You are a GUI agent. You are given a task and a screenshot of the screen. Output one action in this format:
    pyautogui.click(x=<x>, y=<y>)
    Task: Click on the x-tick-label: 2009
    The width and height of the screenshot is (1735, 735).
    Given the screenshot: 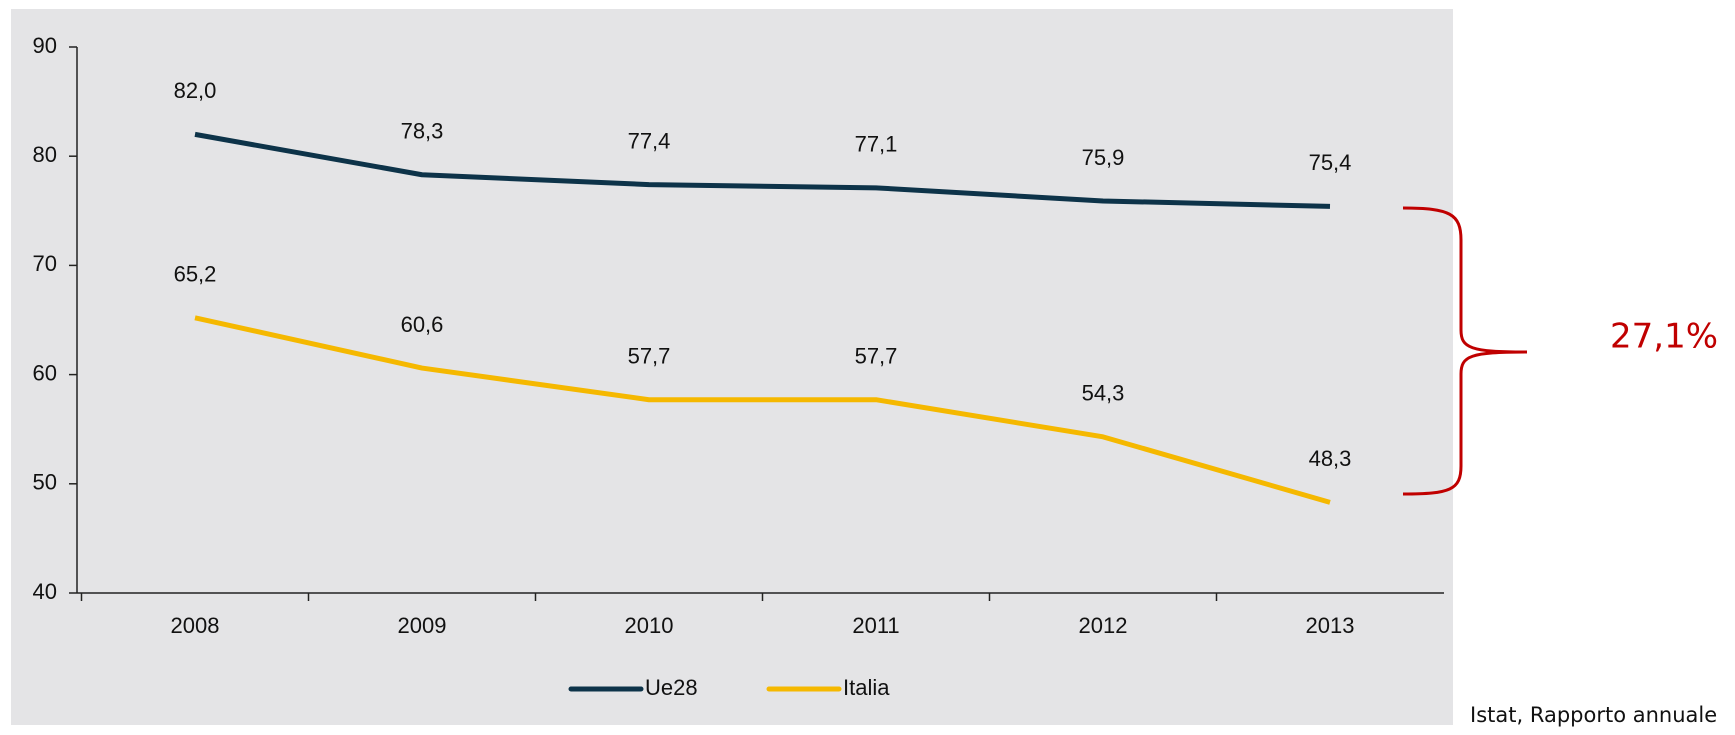 What is the action you would take?
    pyautogui.click(x=422, y=625)
    